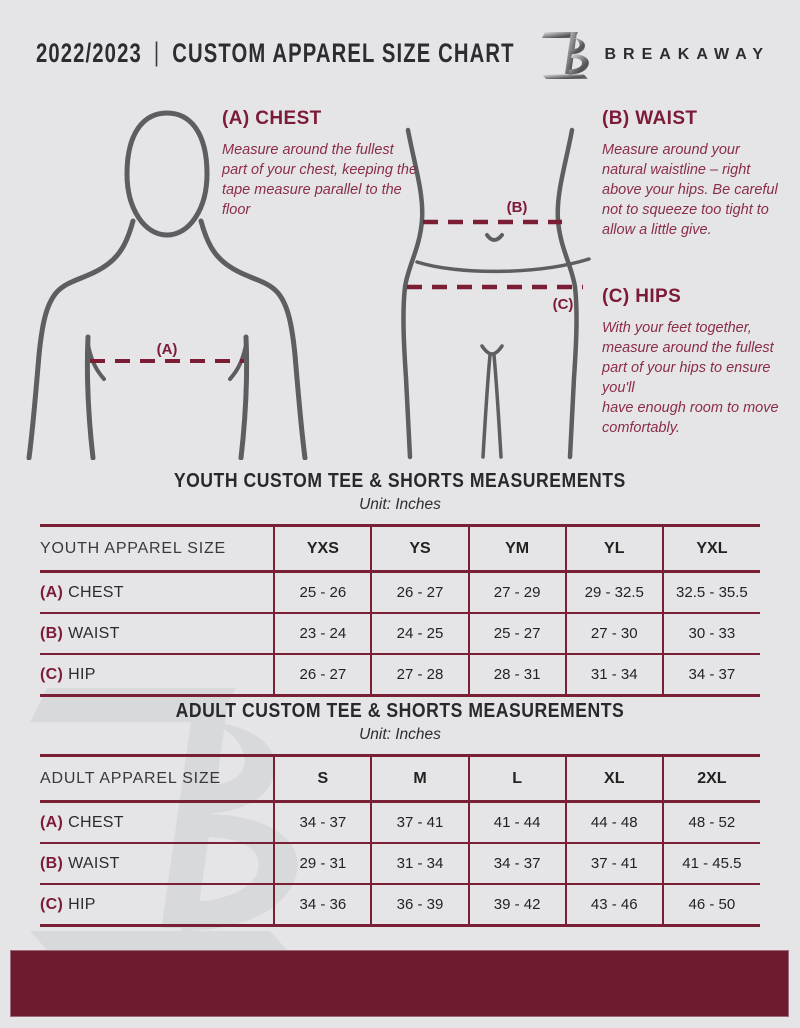  What do you see at coordinates (419, 779) in the screenshot?
I see `column-header: M` at bounding box center [419, 779].